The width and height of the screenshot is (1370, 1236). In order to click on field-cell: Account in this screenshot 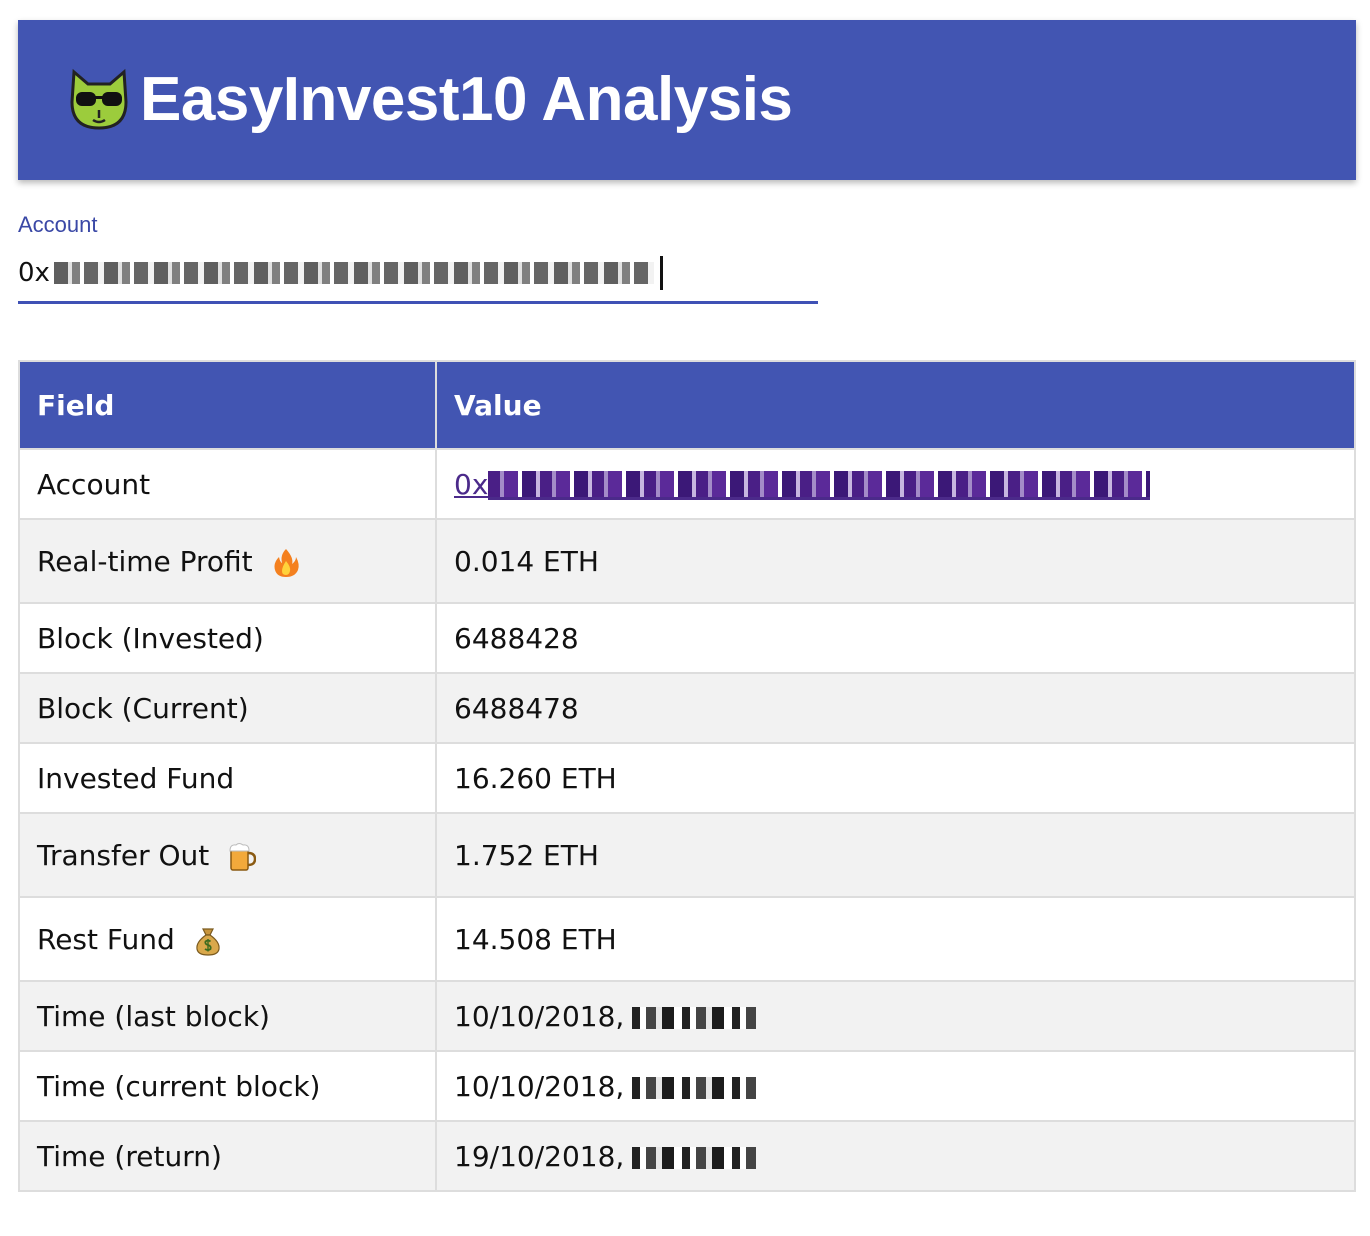, I will do `click(227, 484)`.